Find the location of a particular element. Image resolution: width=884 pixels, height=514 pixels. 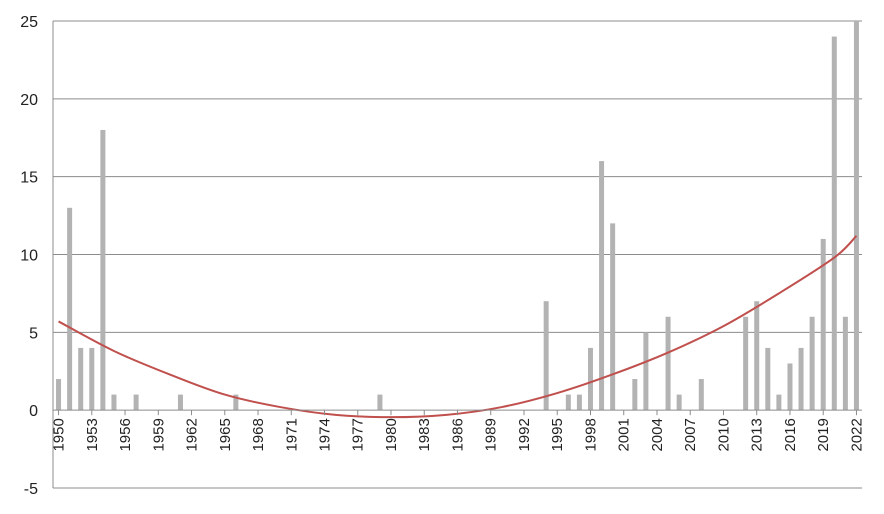

bar-2006 is located at coordinates (679, 402).